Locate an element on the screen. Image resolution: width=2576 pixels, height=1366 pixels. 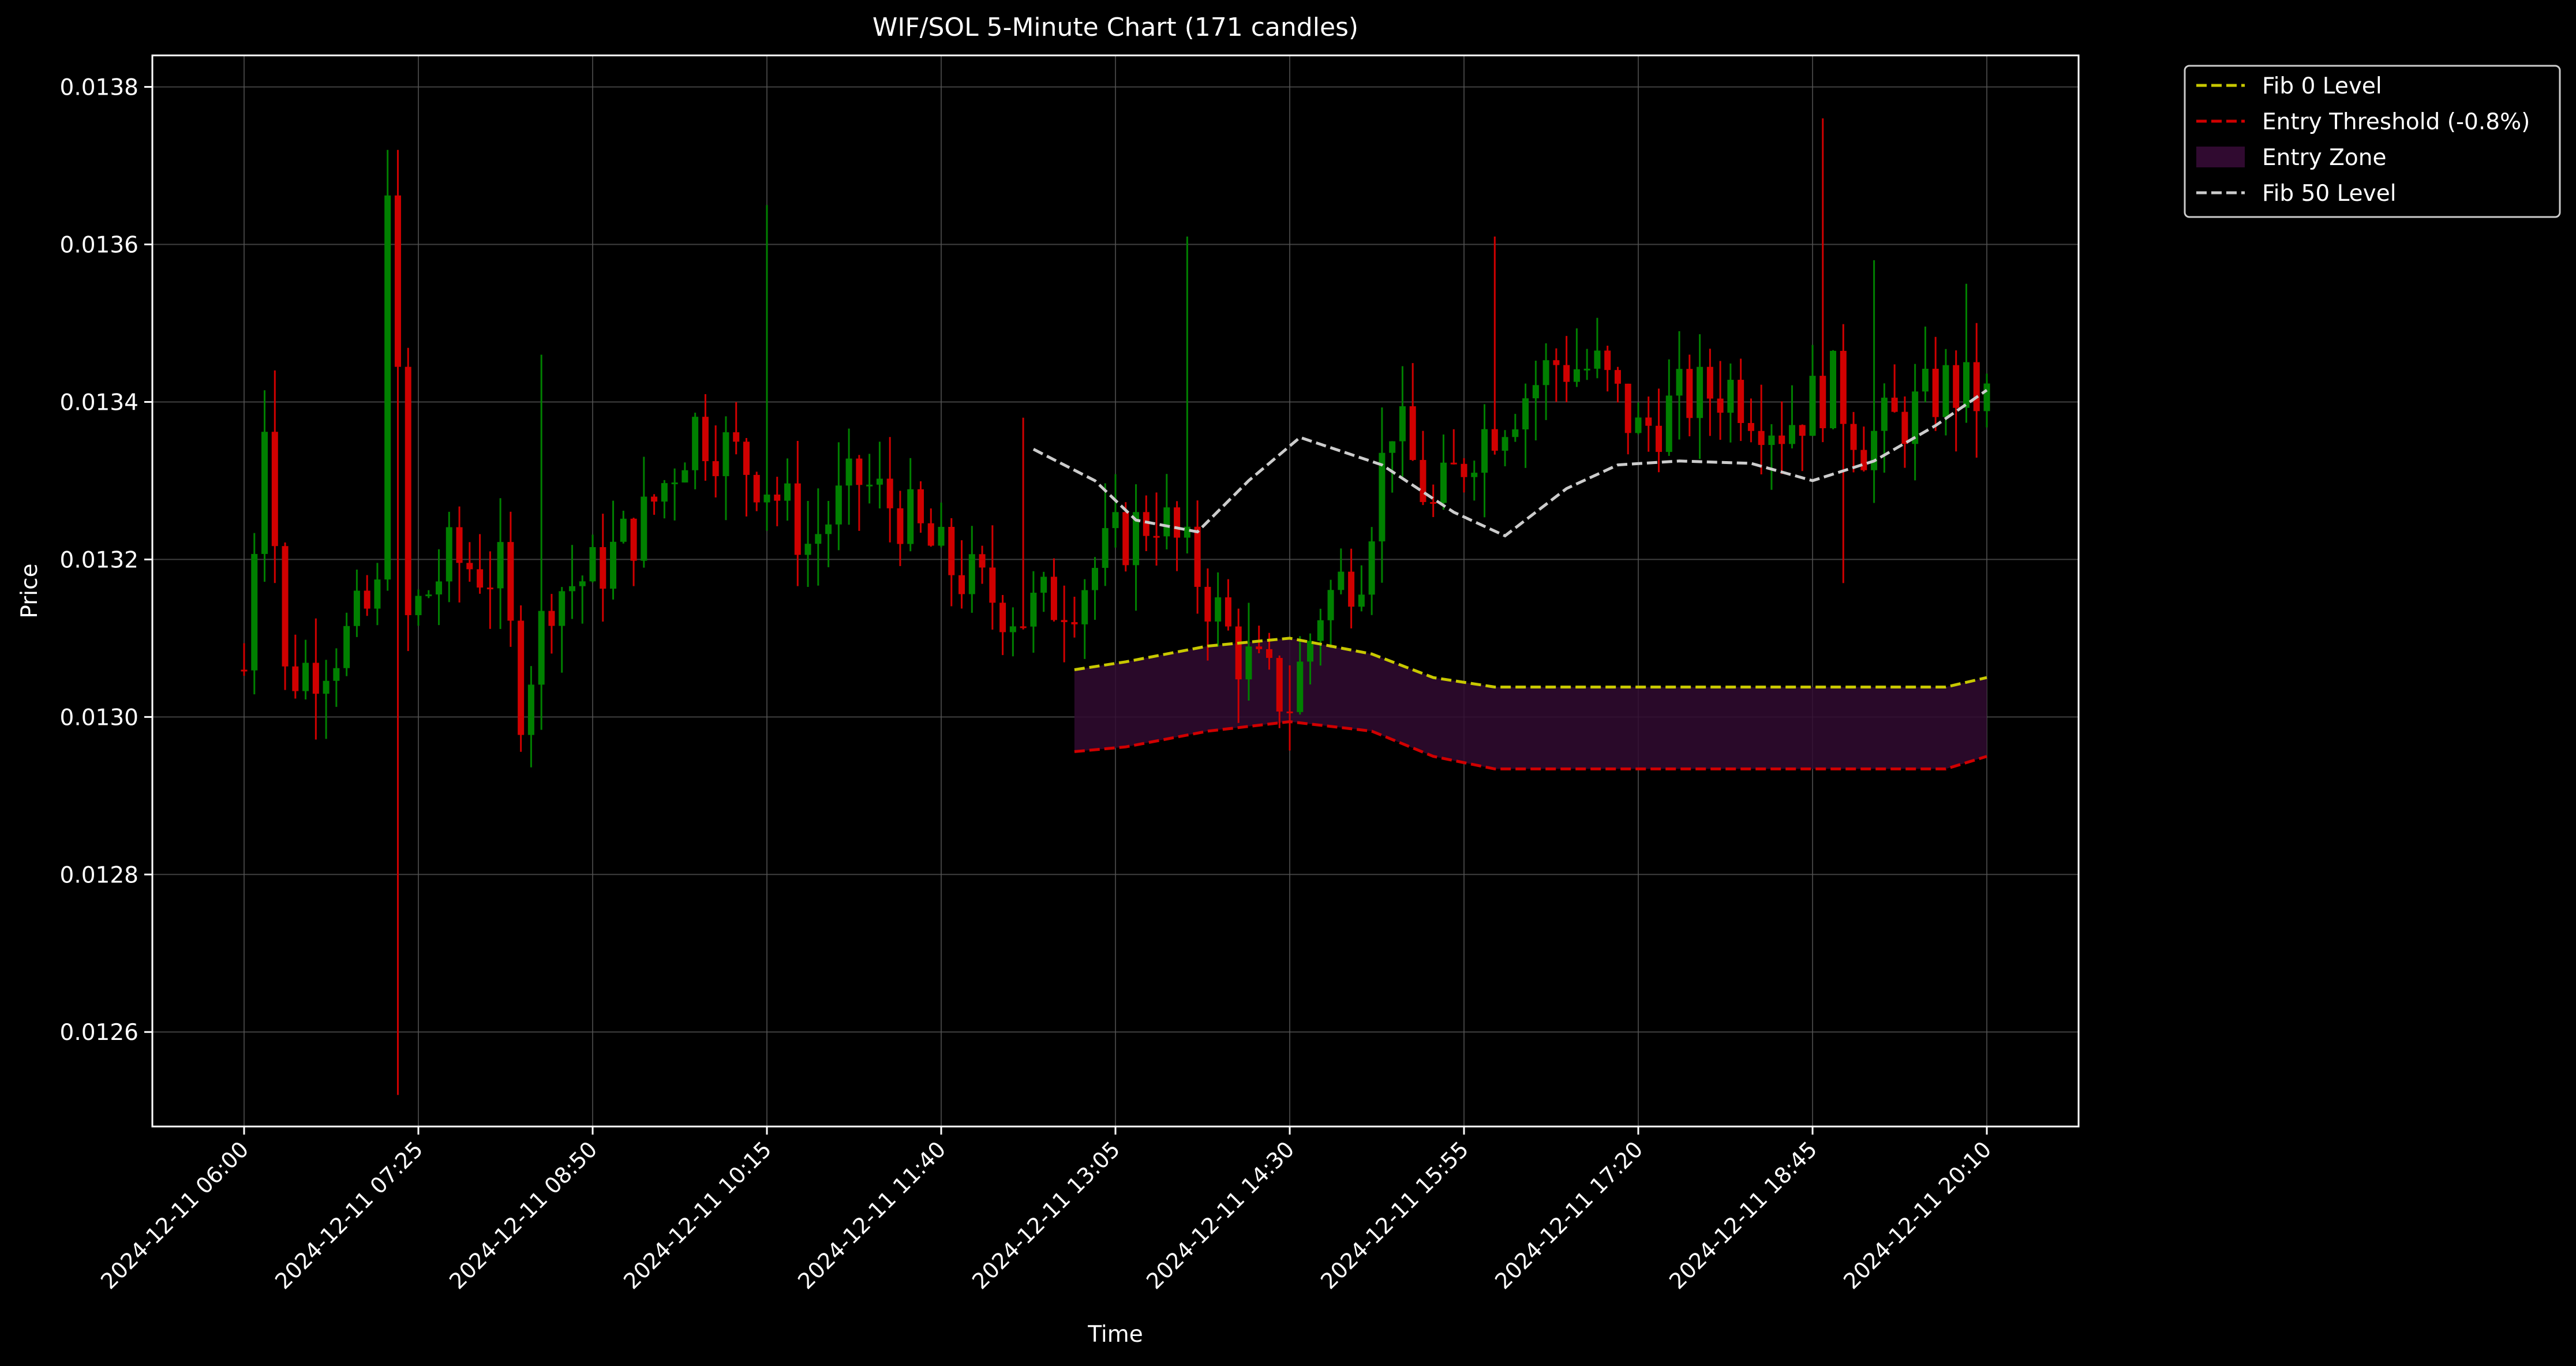
x-axis-label: Time is located at coordinates (1115, 1335).